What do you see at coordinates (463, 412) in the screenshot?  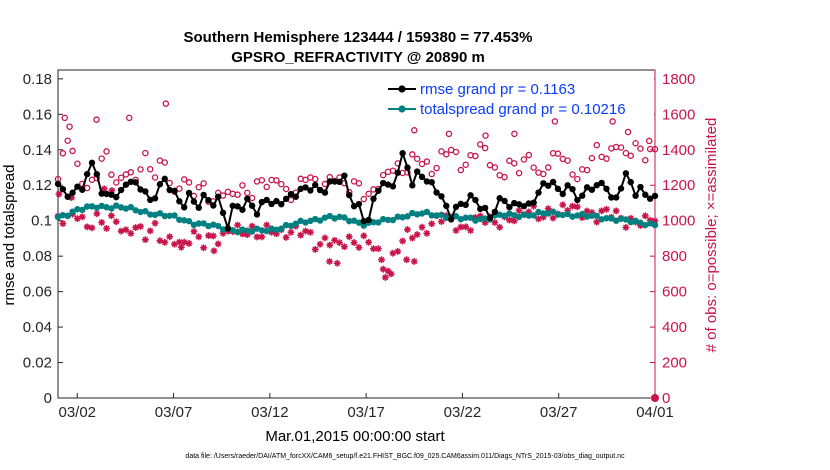 I see `x-tick-label: 03/22` at bounding box center [463, 412].